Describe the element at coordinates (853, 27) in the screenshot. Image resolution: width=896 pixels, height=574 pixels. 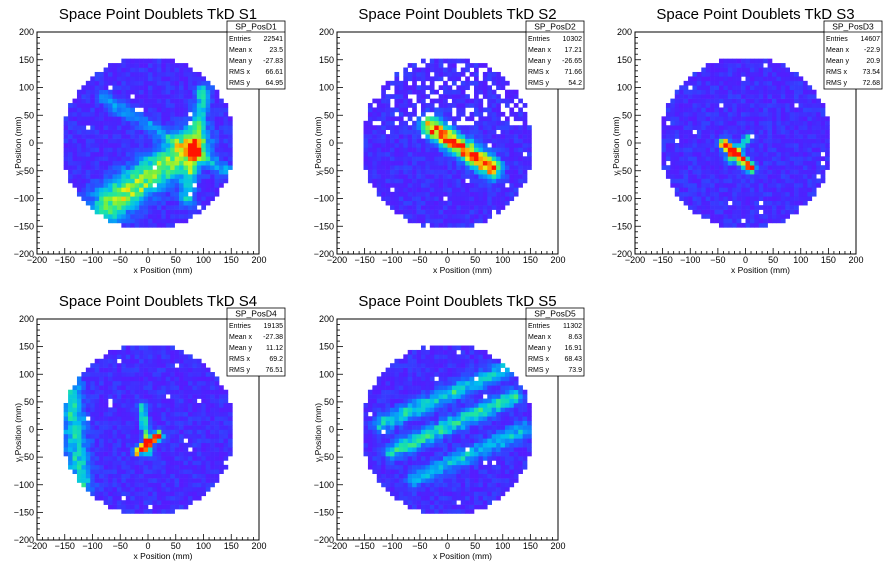
I see `stats-histogram-name: SP_PosD3` at that location.